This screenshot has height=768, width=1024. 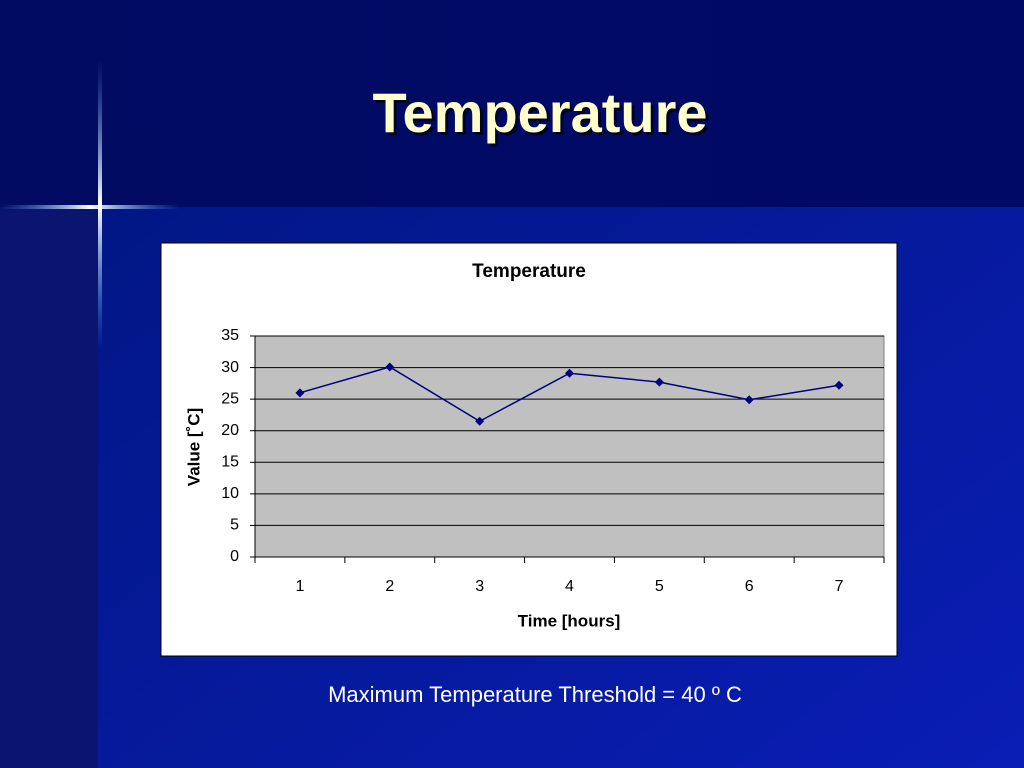 I want to click on sparkle-h, so click(x=90, y=207).